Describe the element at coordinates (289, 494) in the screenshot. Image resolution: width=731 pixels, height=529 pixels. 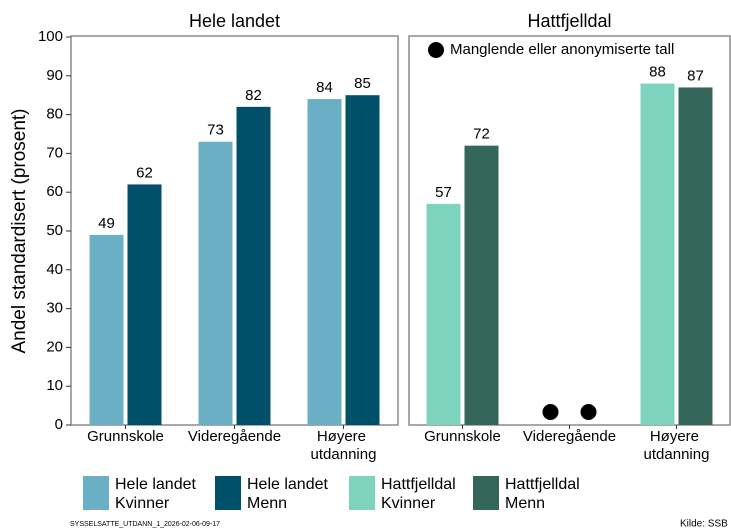
I see `legend-label: Hele landet Menn` at that location.